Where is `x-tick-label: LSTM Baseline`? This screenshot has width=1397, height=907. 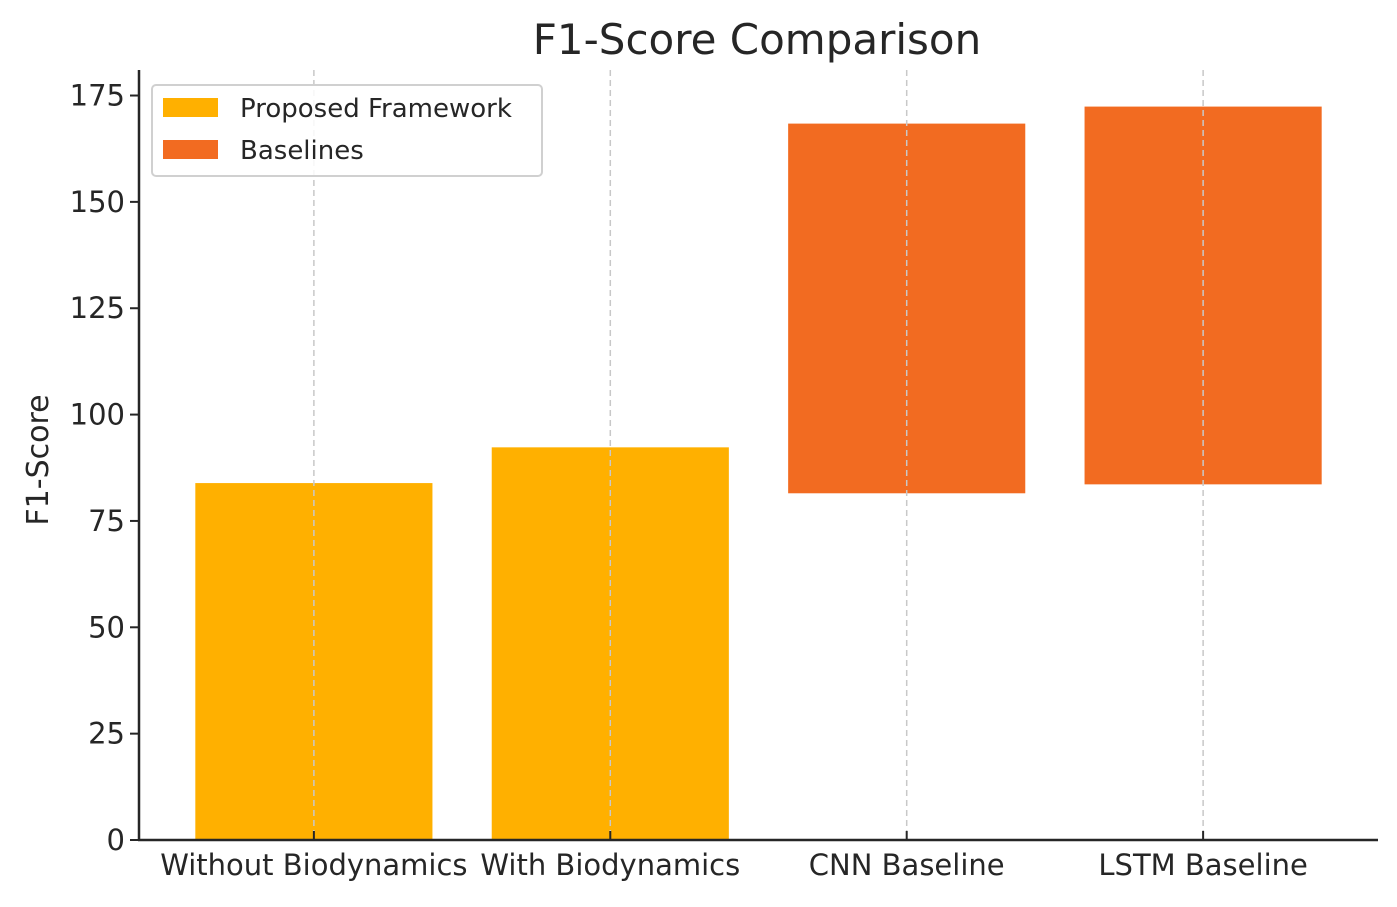 x-tick-label: LSTM Baseline is located at coordinates (1202, 865).